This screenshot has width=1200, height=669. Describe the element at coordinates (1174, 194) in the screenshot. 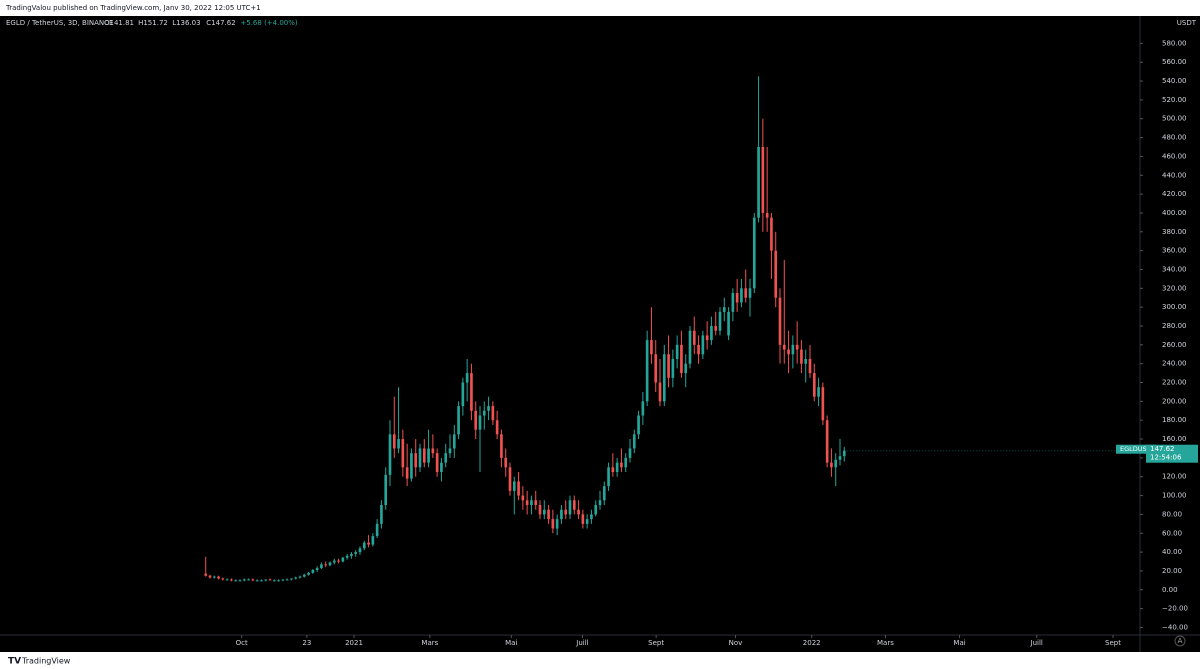

I see `y-tick-label: 420.00` at that location.